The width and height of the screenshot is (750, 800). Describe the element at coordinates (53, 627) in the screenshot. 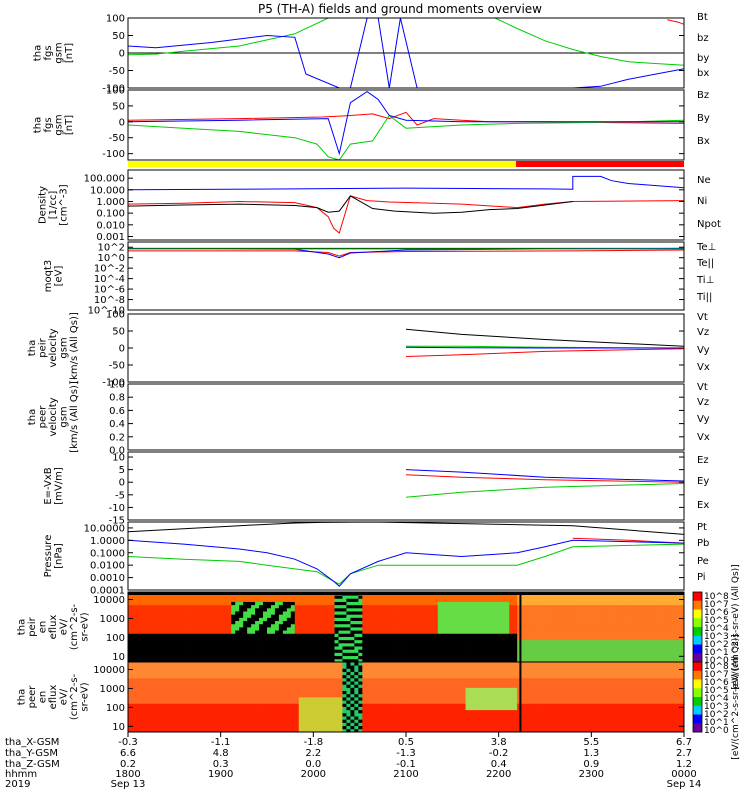

I see `ylabel-line: eflux` at that location.